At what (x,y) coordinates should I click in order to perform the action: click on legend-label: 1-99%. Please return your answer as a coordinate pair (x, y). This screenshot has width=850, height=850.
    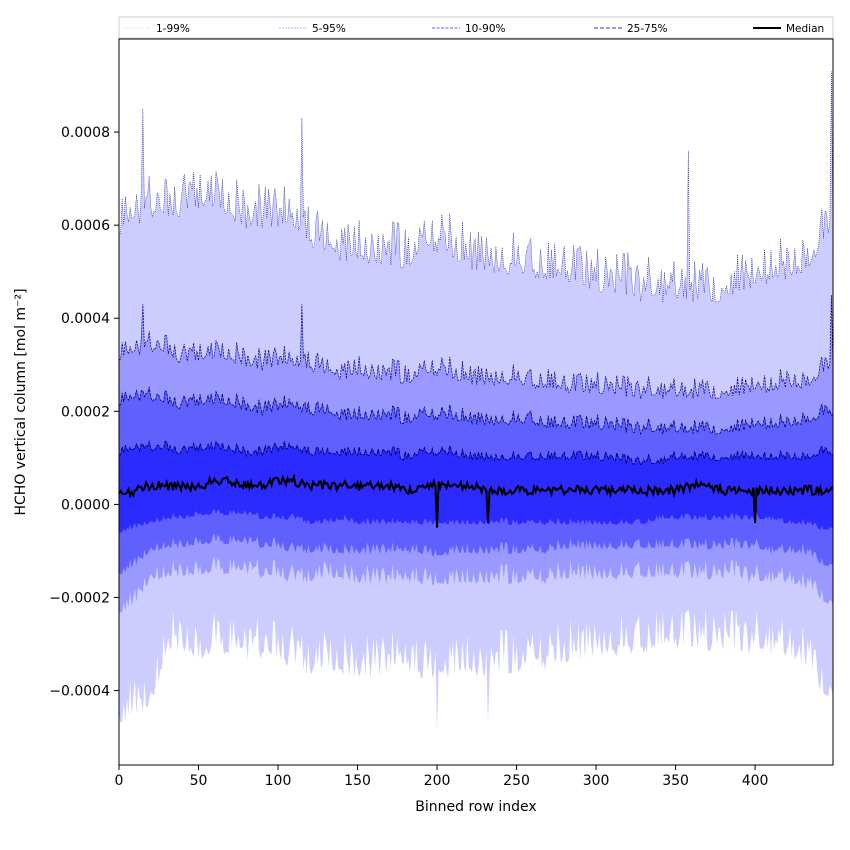
    Looking at the image, I should click on (173, 29).